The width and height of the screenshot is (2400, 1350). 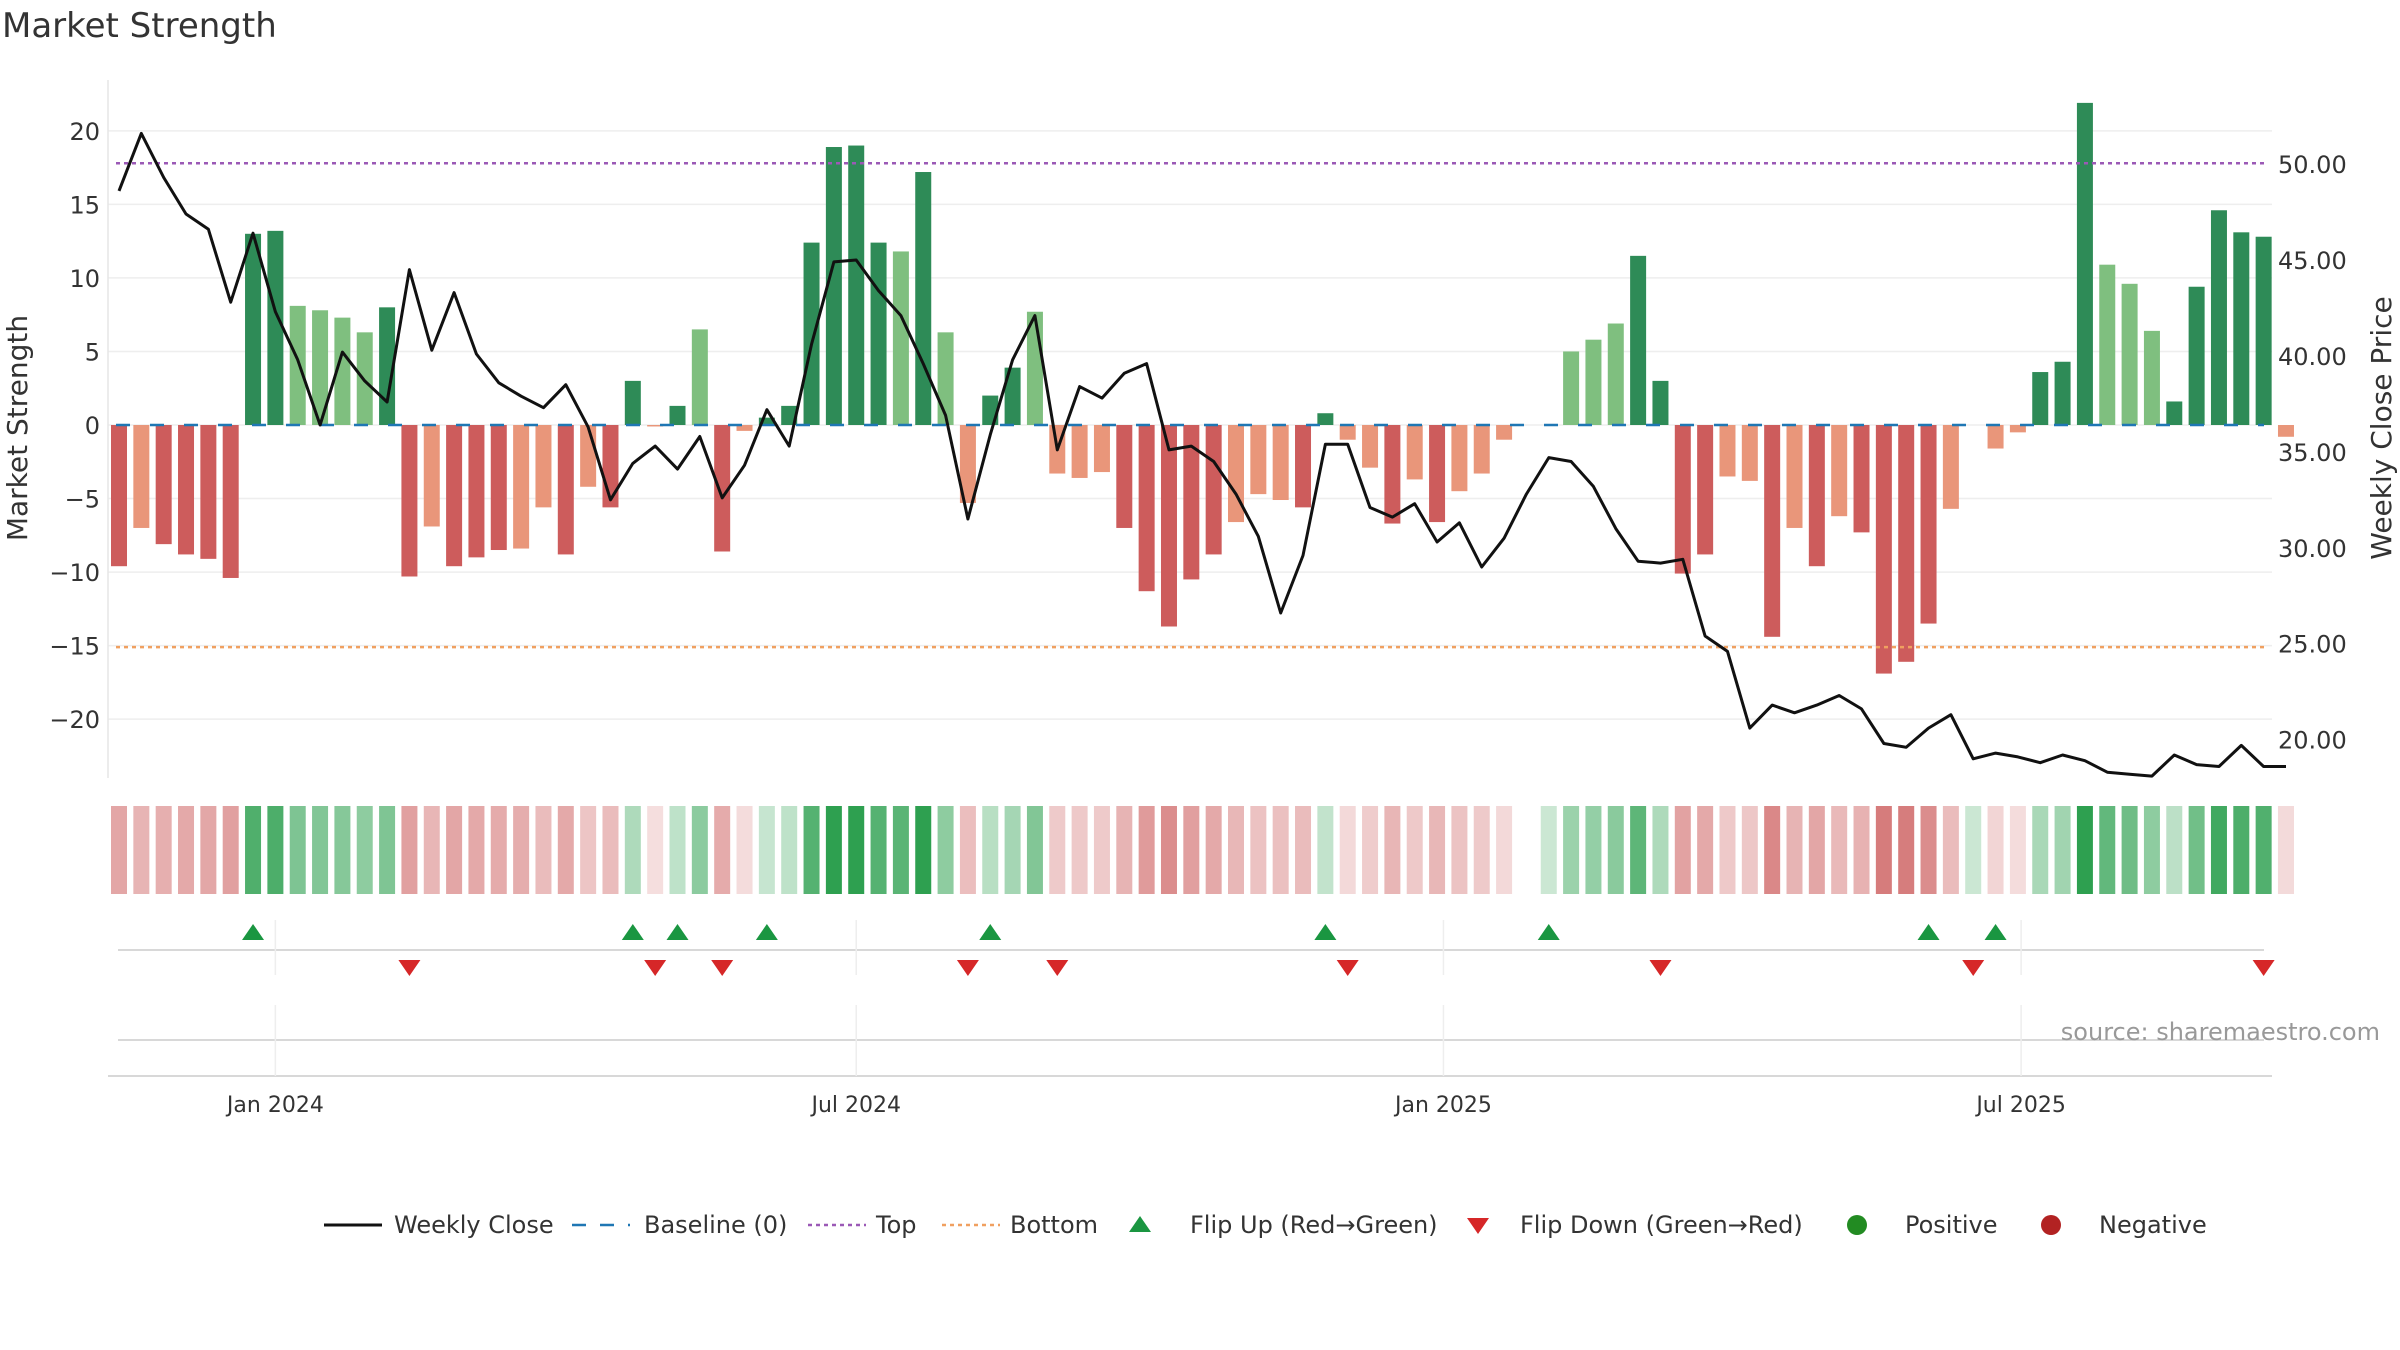 What do you see at coordinates (92, 352) in the screenshot?
I see `y-tick-left-label: 5` at bounding box center [92, 352].